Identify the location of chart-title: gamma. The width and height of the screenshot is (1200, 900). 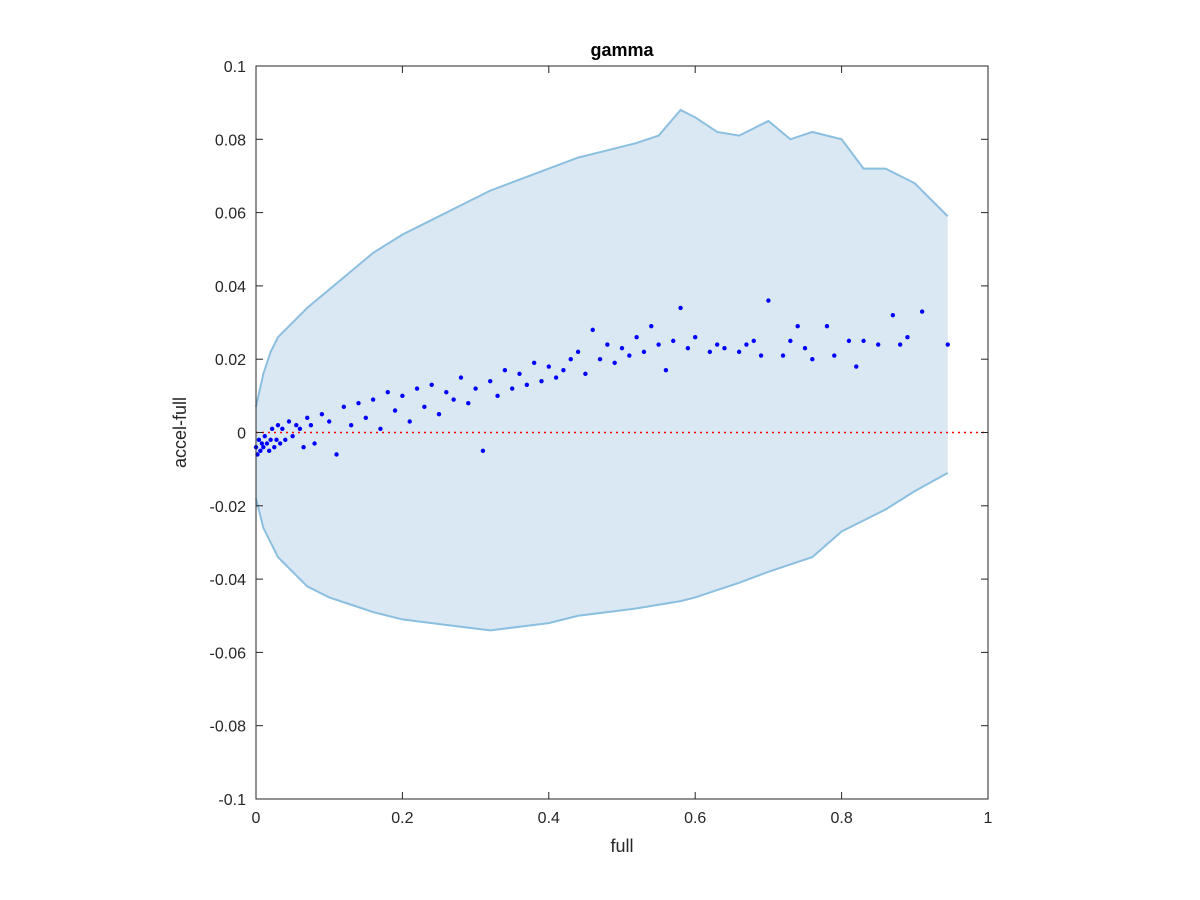
(622, 50).